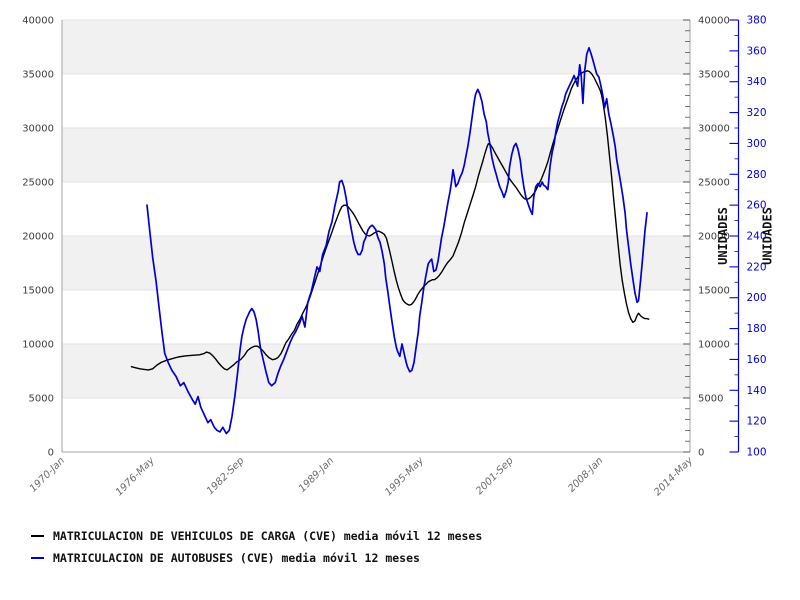 Image resolution: width=800 pixels, height=600 pixels. What do you see at coordinates (757, 422) in the screenshot?
I see `y-right2-tick-label: 120` at bounding box center [757, 422].